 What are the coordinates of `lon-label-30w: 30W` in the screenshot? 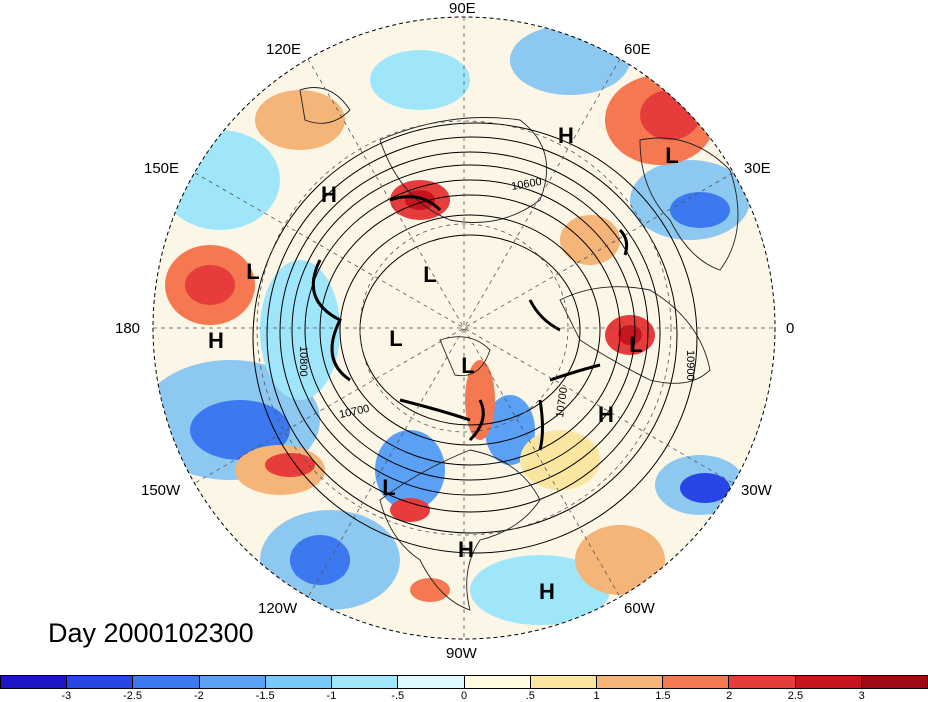 It's located at (756, 490).